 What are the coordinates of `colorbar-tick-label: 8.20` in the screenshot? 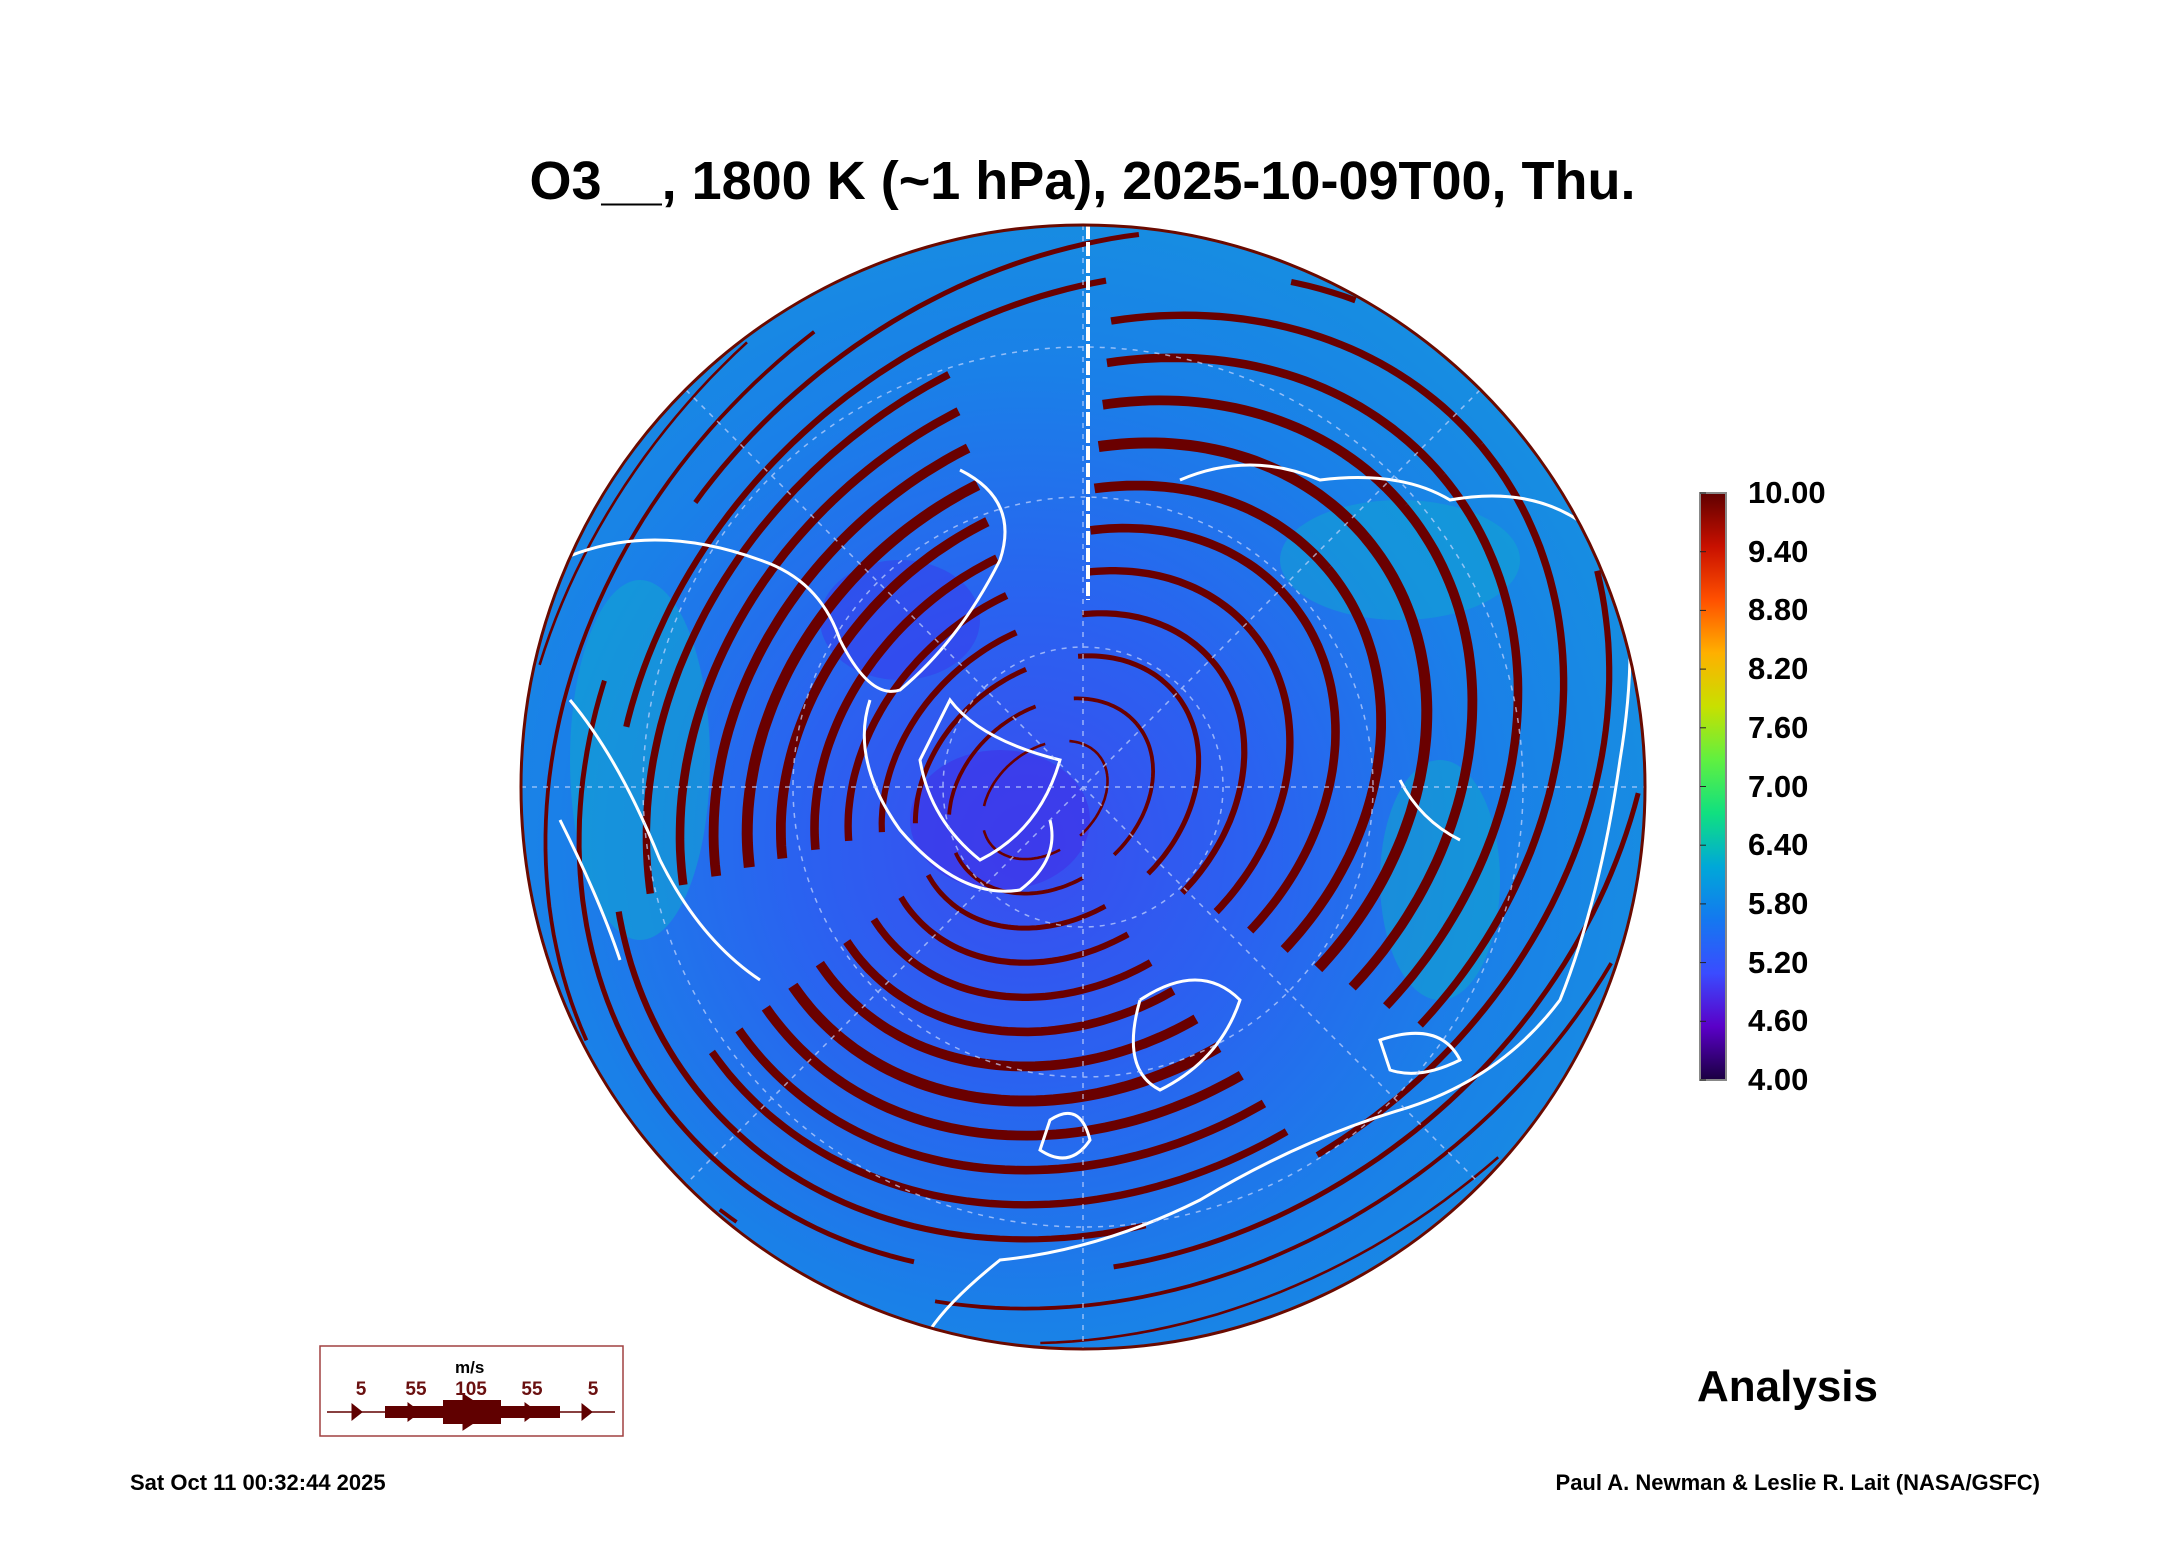 It's located at (1778, 669).